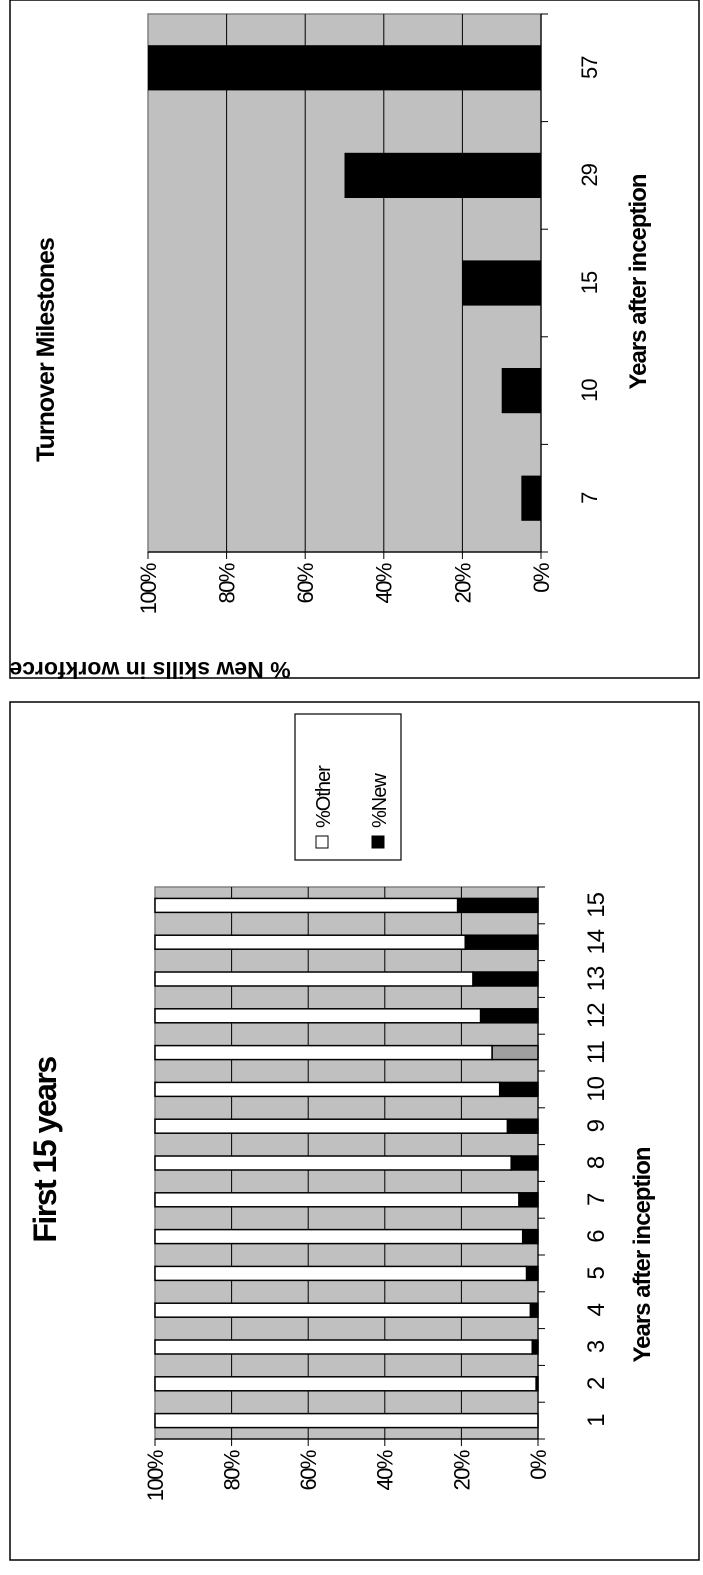  I want to click on category-label: 11, so click(596, 1052).